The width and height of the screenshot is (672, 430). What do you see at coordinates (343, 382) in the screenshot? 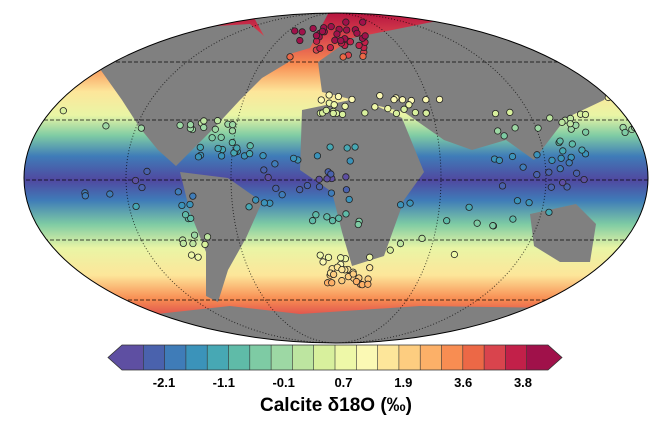
I see `colorbar-tick-label: 0.7` at bounding box center [343, 382].